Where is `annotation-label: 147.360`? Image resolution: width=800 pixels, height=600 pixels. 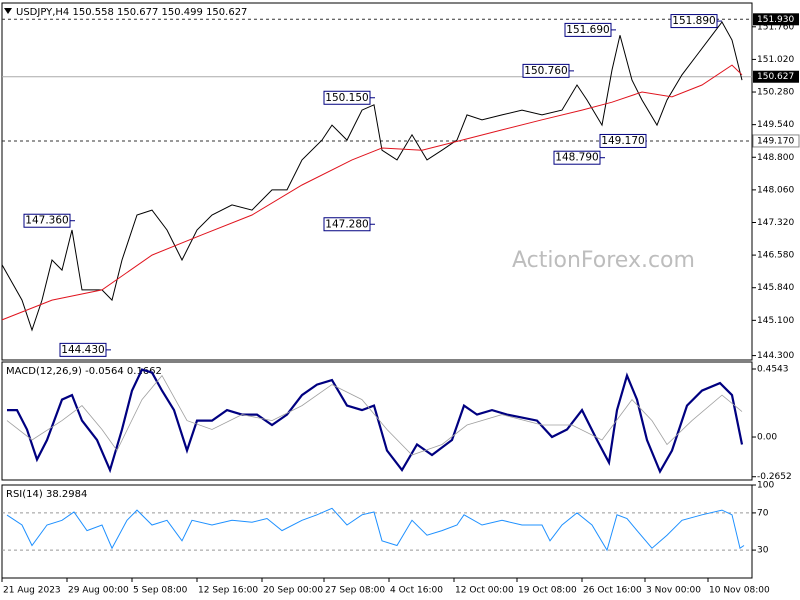
annotation-label: 147.360 is located at coordinates (46, 221).